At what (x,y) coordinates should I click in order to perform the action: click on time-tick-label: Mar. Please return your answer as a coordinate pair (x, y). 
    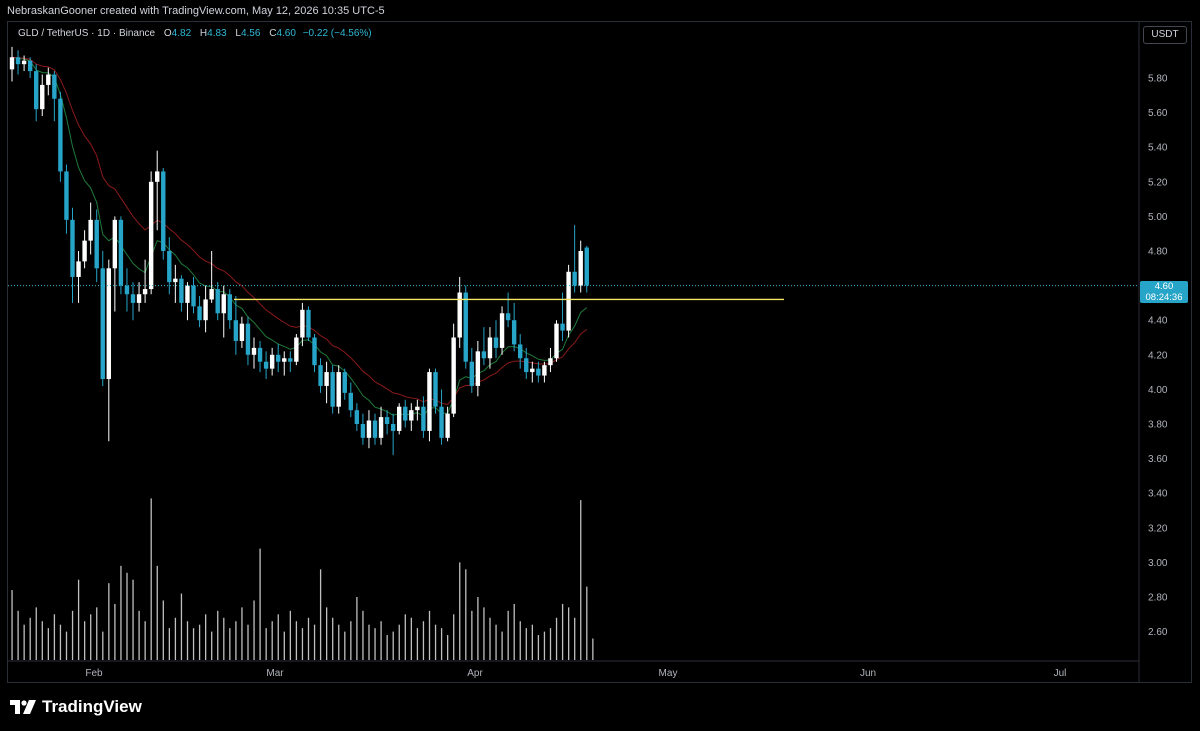
    Looking at the image, I should click on (275, 673).